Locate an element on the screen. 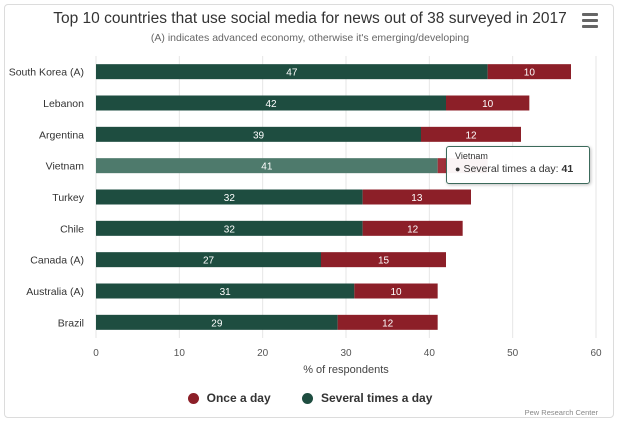  bar-several-turkey is located at coordinates (229, 197).